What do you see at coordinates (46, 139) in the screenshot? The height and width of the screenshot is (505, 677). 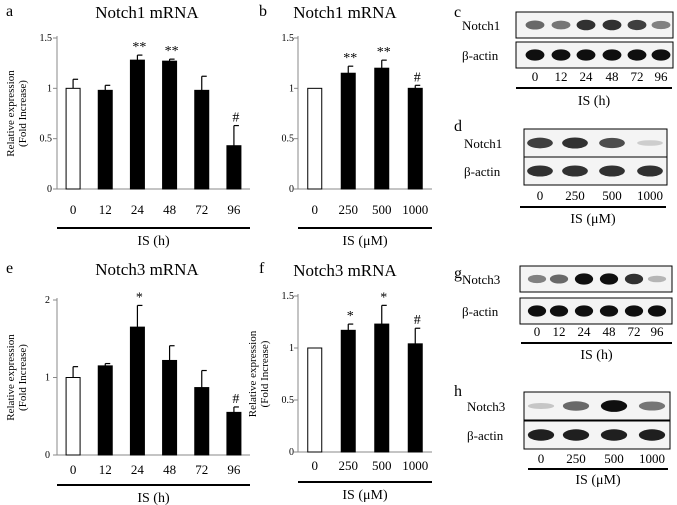 I see `y-tick-label: 0.5` at bounding box center [46, 139].